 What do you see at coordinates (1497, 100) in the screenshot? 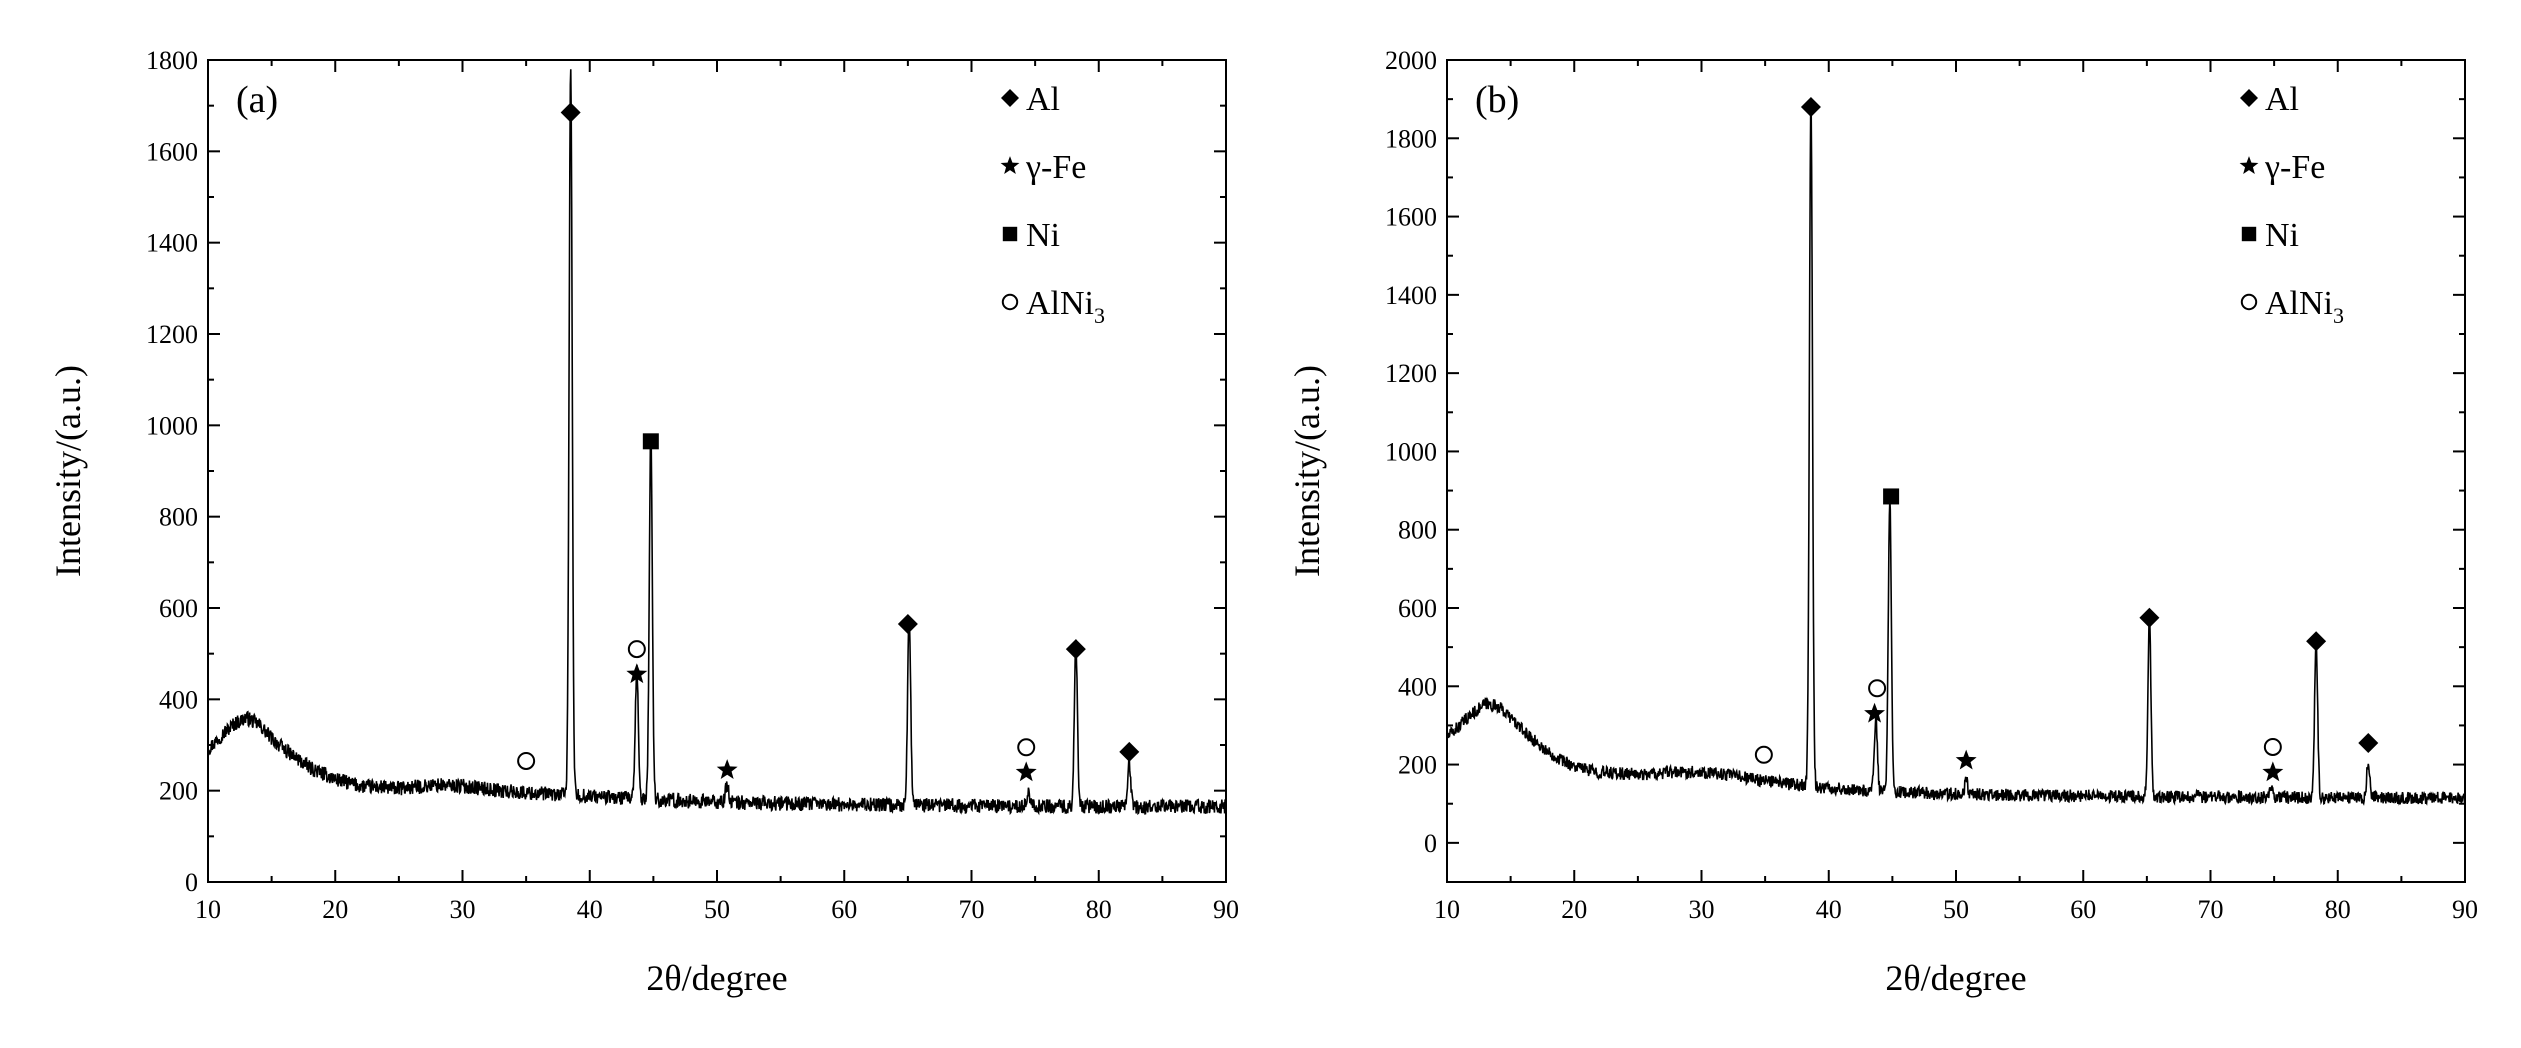
I see `panel-label: (b)` at bounding box center [1497, 100].